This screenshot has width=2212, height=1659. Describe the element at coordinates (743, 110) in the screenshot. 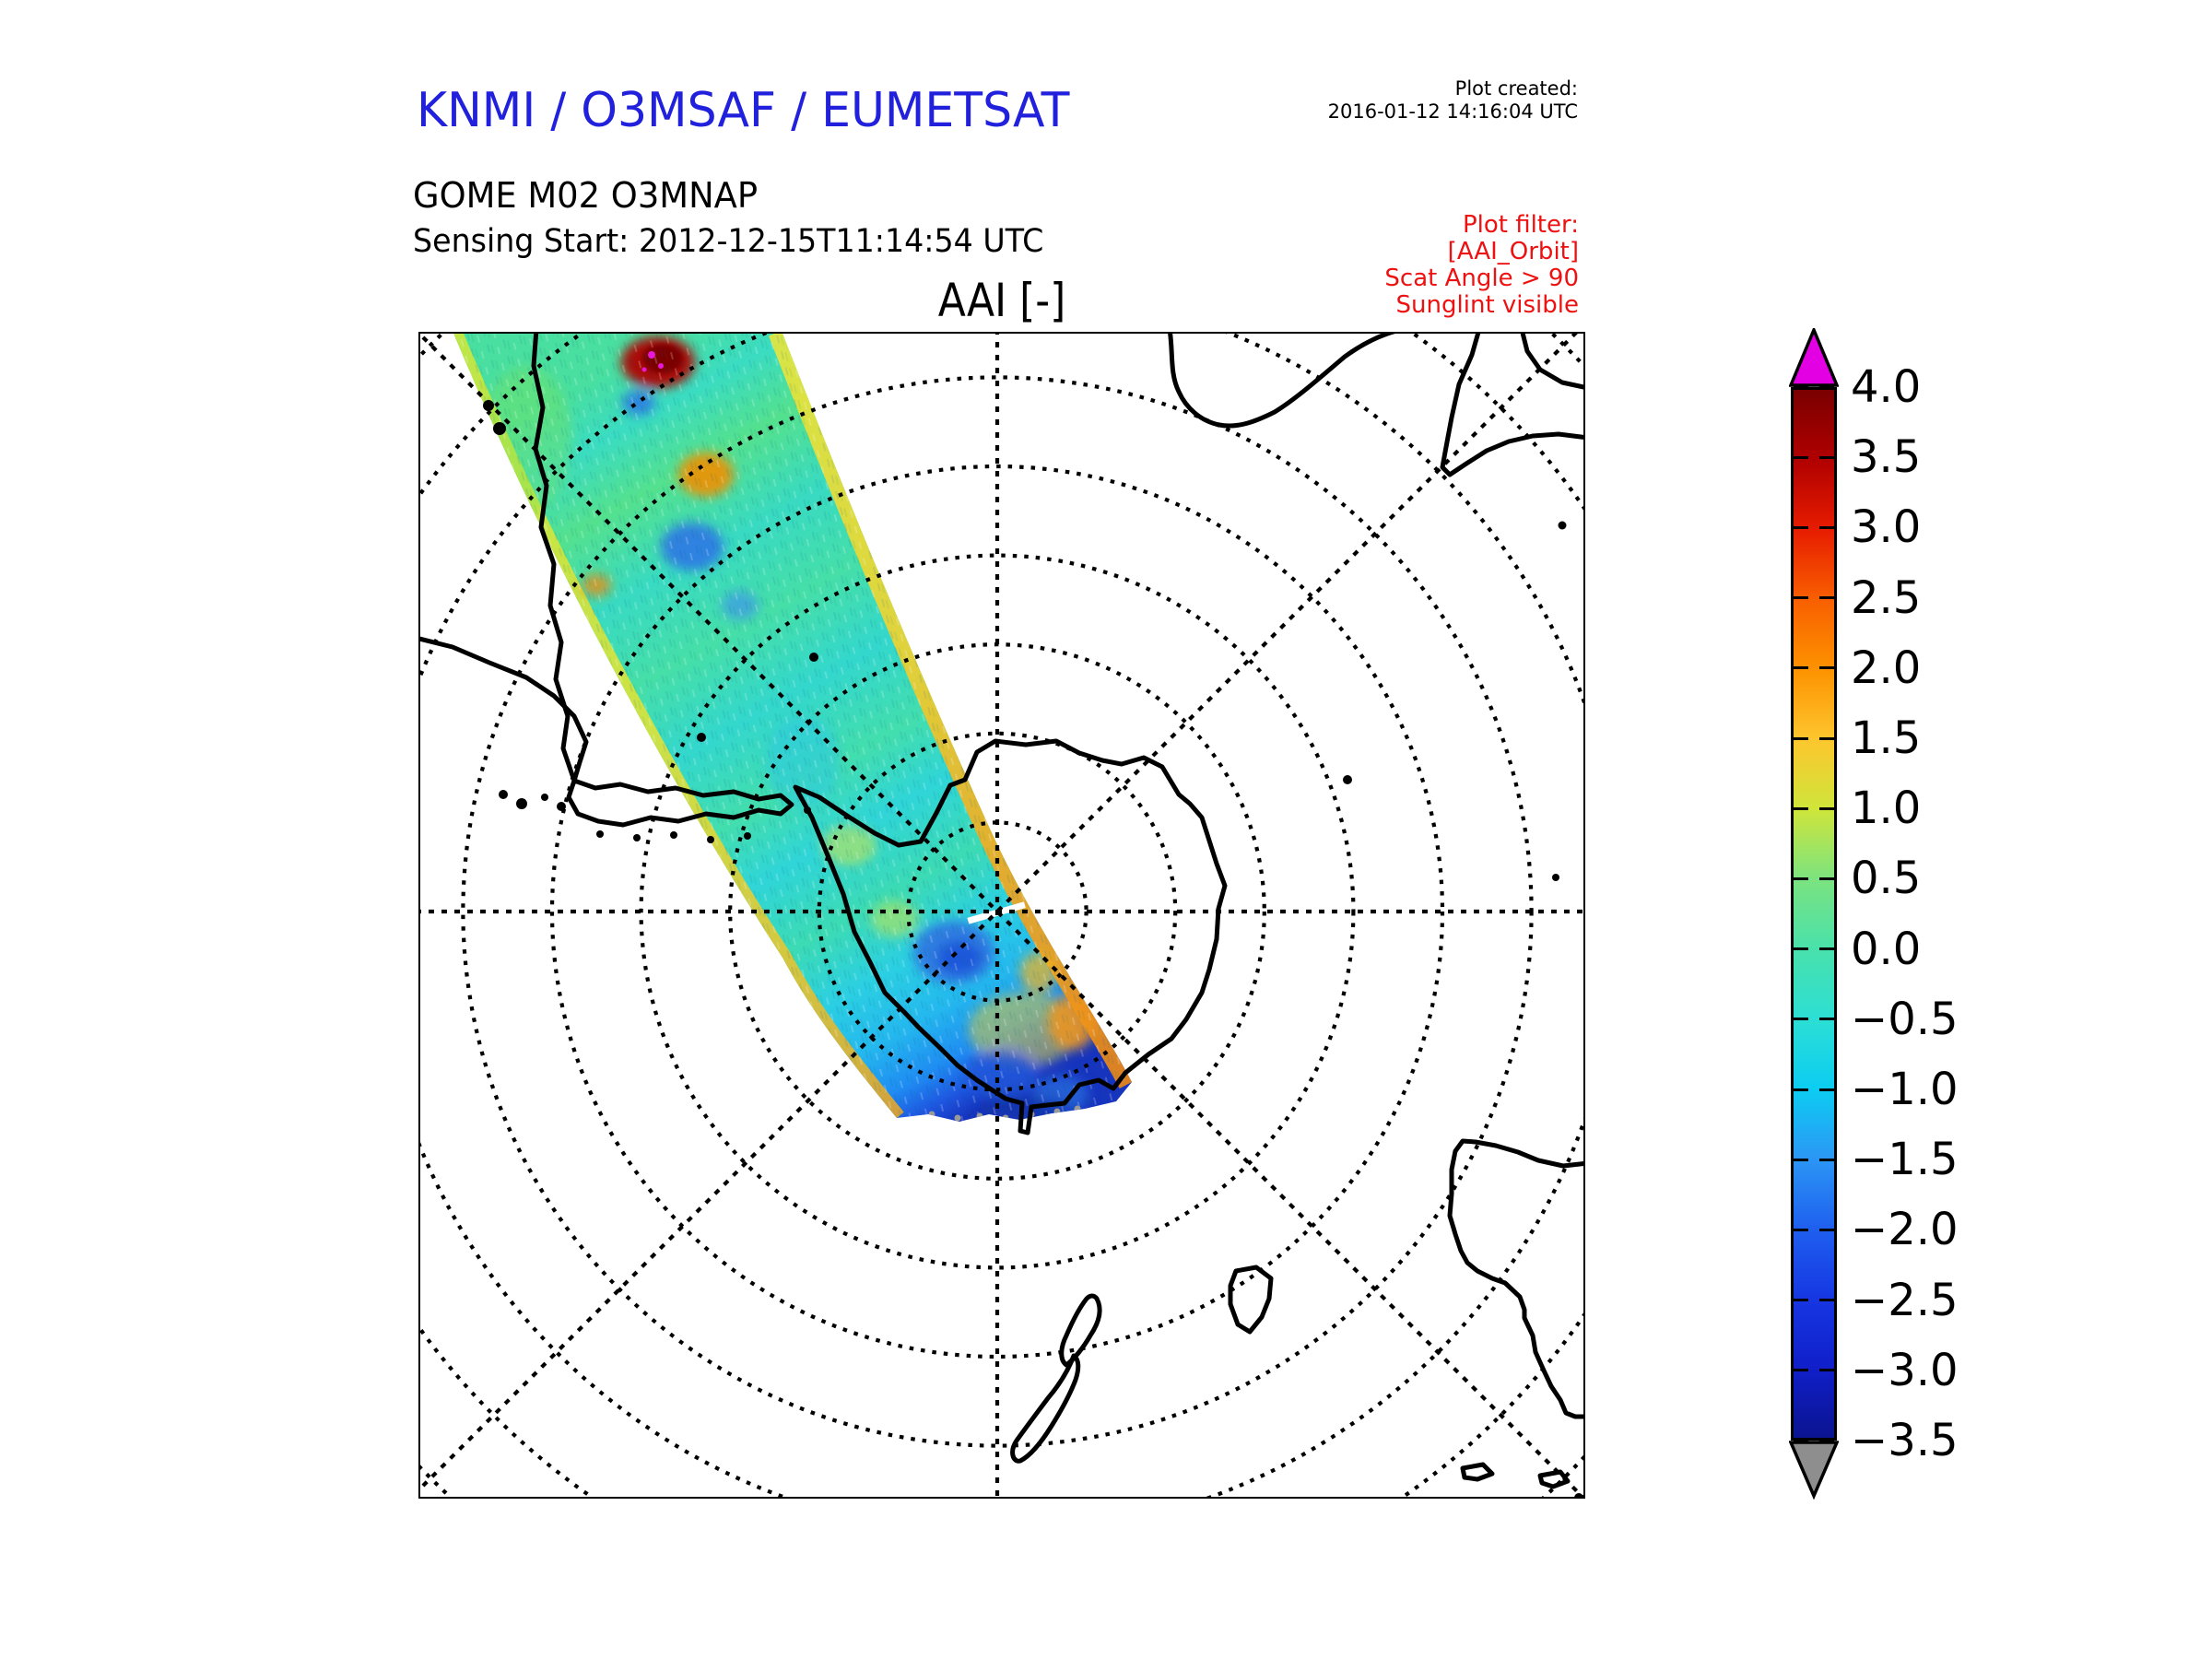

I see `page-title: KNMI / O3MSAF / EUMETSAT` at that location.